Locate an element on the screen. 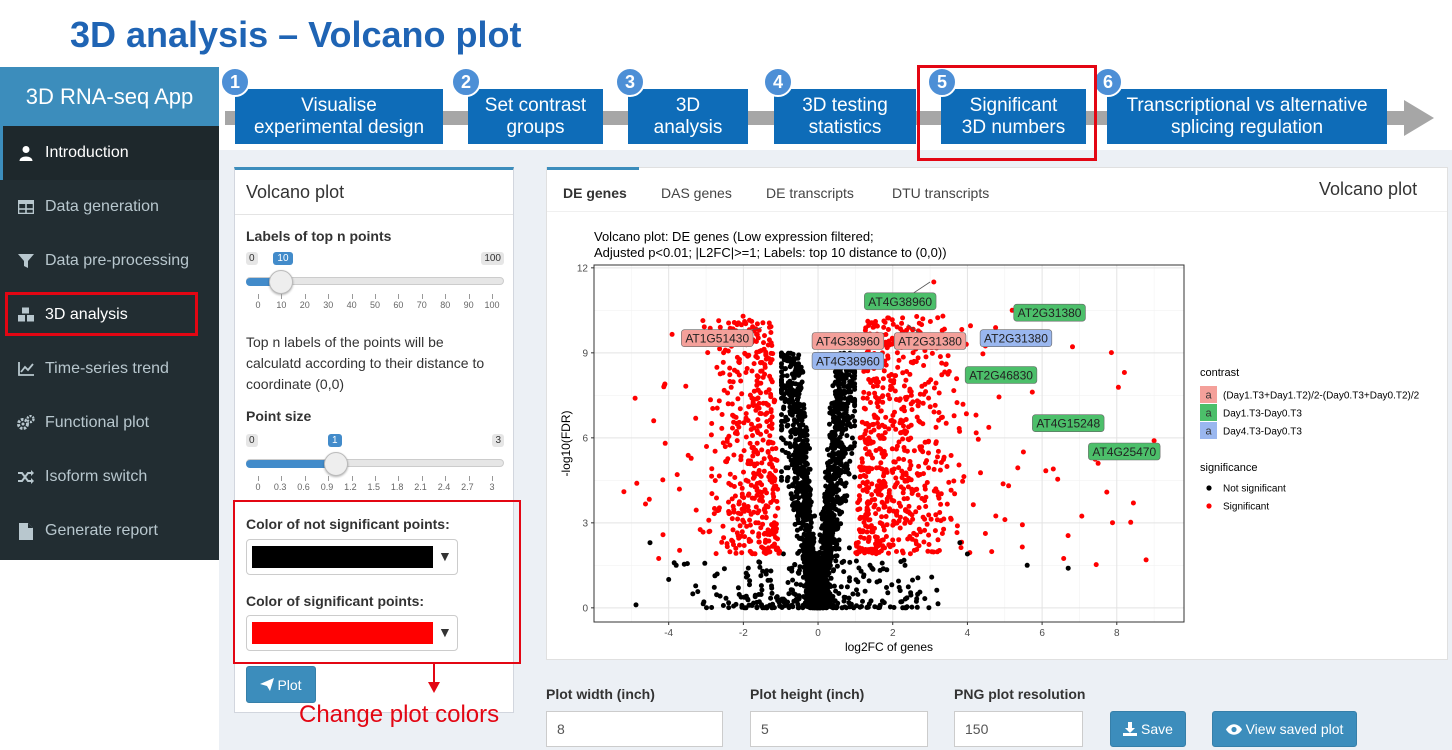 The height and width of the screenshot is (750, 1452). tab-de-transcripts: DE transcripts is located at coordinates (810, 193).